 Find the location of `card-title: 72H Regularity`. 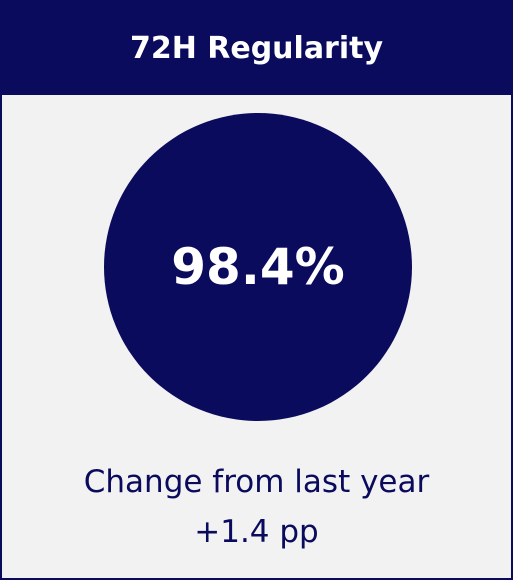

card-title: 72H Regularity is located at coordinates (256, 48).